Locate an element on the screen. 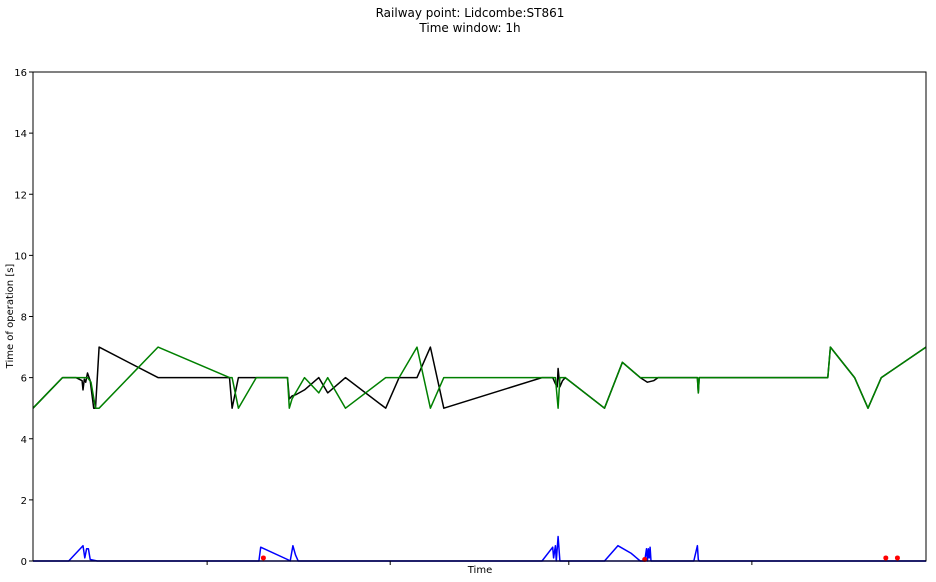  y-tick-label: 8 is located at coordinates (24, 318).